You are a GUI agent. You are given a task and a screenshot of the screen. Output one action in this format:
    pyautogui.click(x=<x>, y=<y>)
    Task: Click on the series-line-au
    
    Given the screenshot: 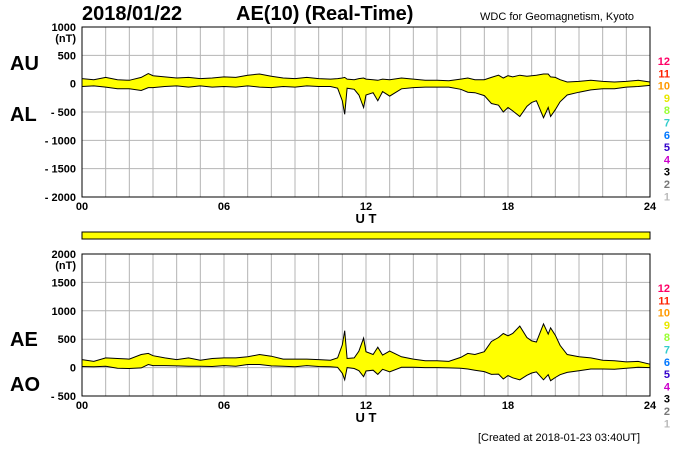 What is the action you would take?
    pyautogui.click(x=366, y=77)
    